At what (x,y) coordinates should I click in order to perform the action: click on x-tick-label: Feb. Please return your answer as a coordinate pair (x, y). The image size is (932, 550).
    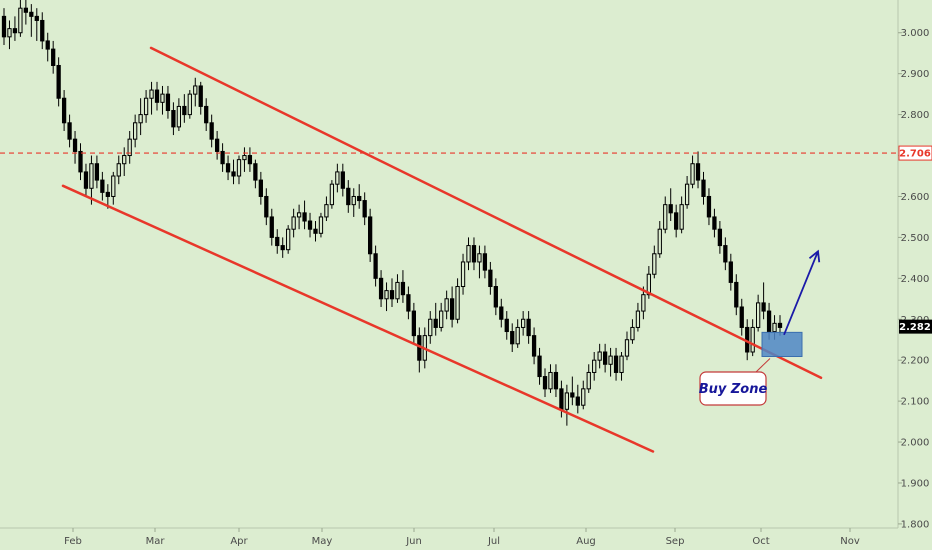
    Looking at the image, I should click on (73, 541).